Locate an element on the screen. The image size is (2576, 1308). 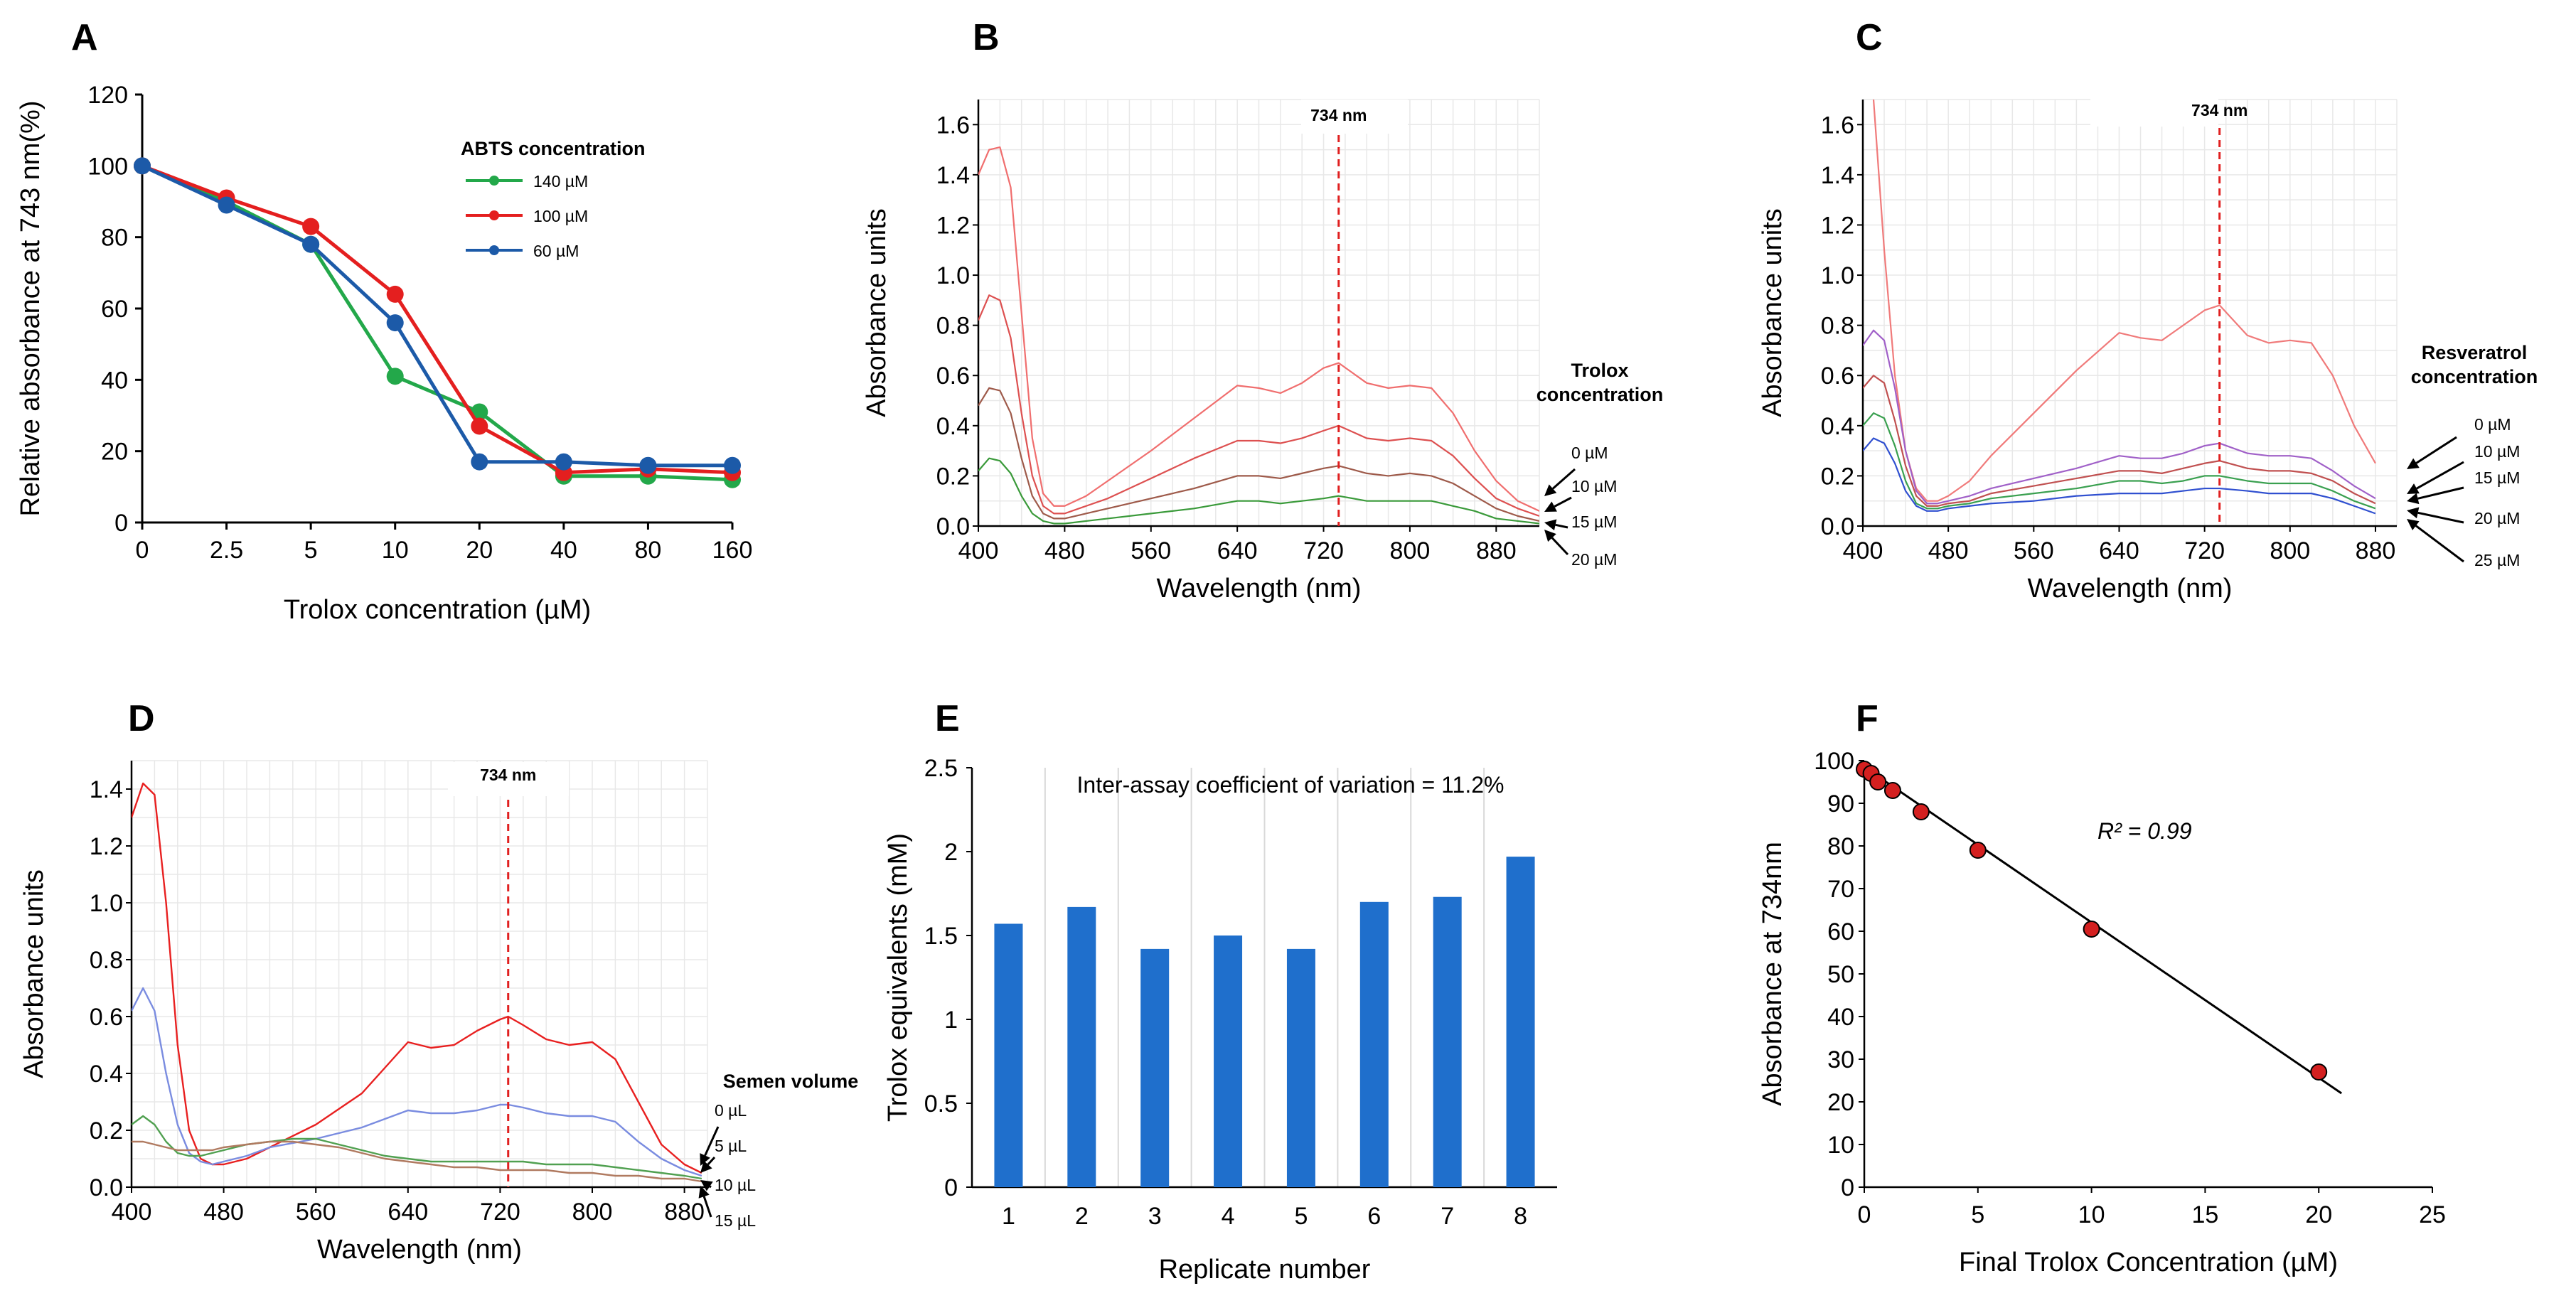
legend-label: 140 µM is located at coordinates (560, 181).